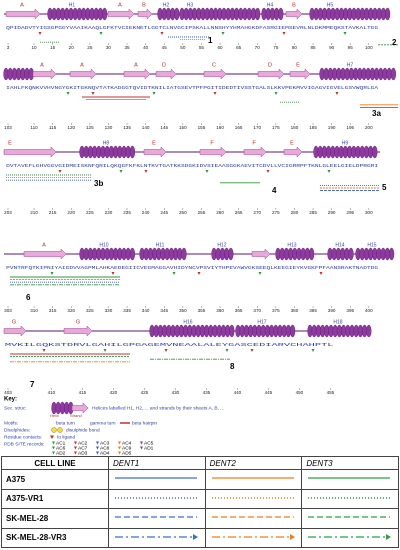  I want to click on arrow-head, so click(195, 536).